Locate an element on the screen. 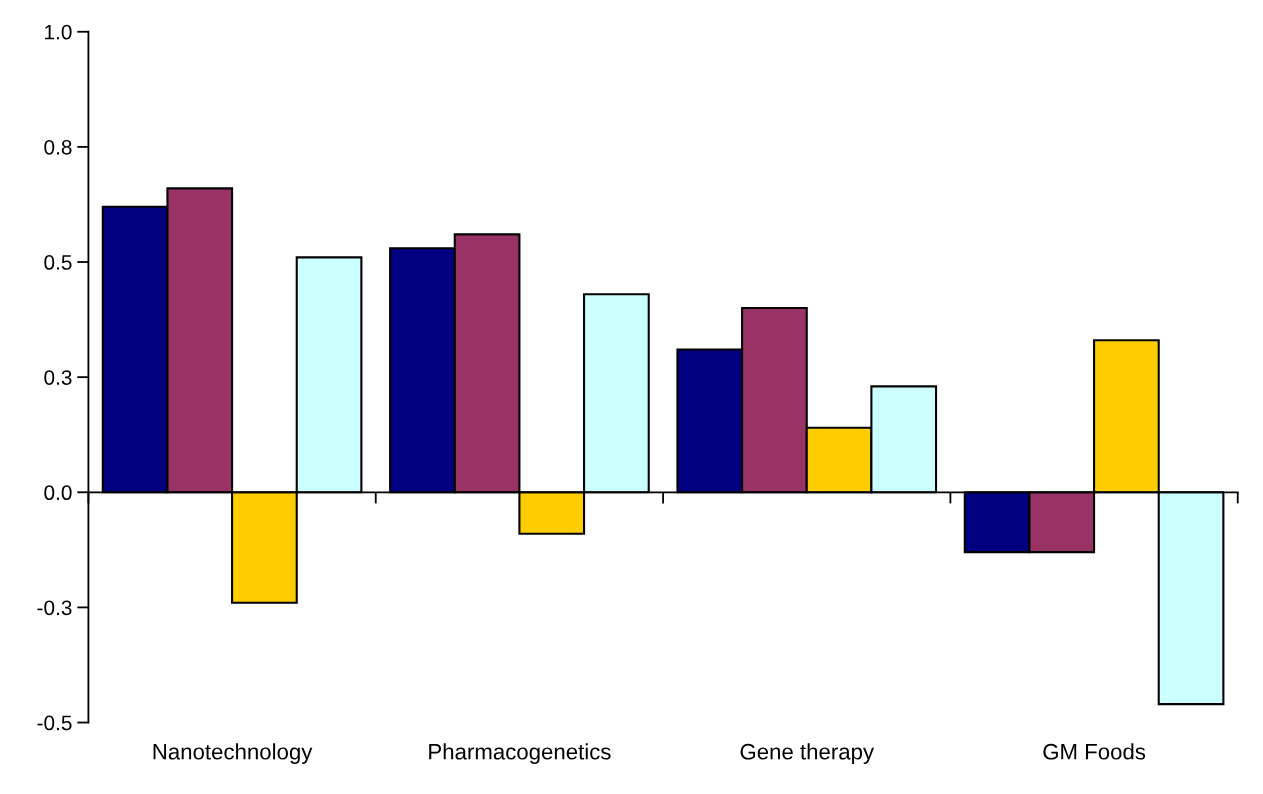  x-tick-label: Pharmacogenetics is located at coordinates (520, 753).